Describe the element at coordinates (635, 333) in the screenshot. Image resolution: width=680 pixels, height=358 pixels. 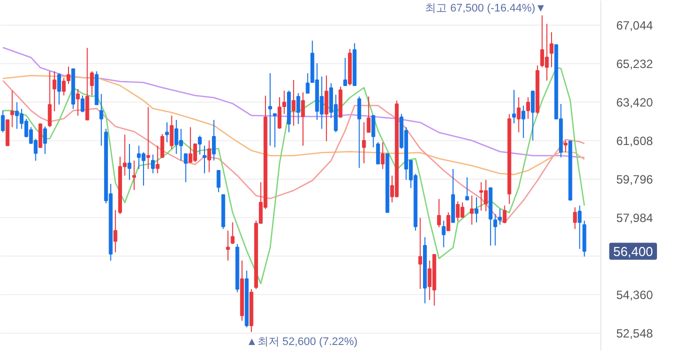
I see `y-tick-label: 52,548` at that location.